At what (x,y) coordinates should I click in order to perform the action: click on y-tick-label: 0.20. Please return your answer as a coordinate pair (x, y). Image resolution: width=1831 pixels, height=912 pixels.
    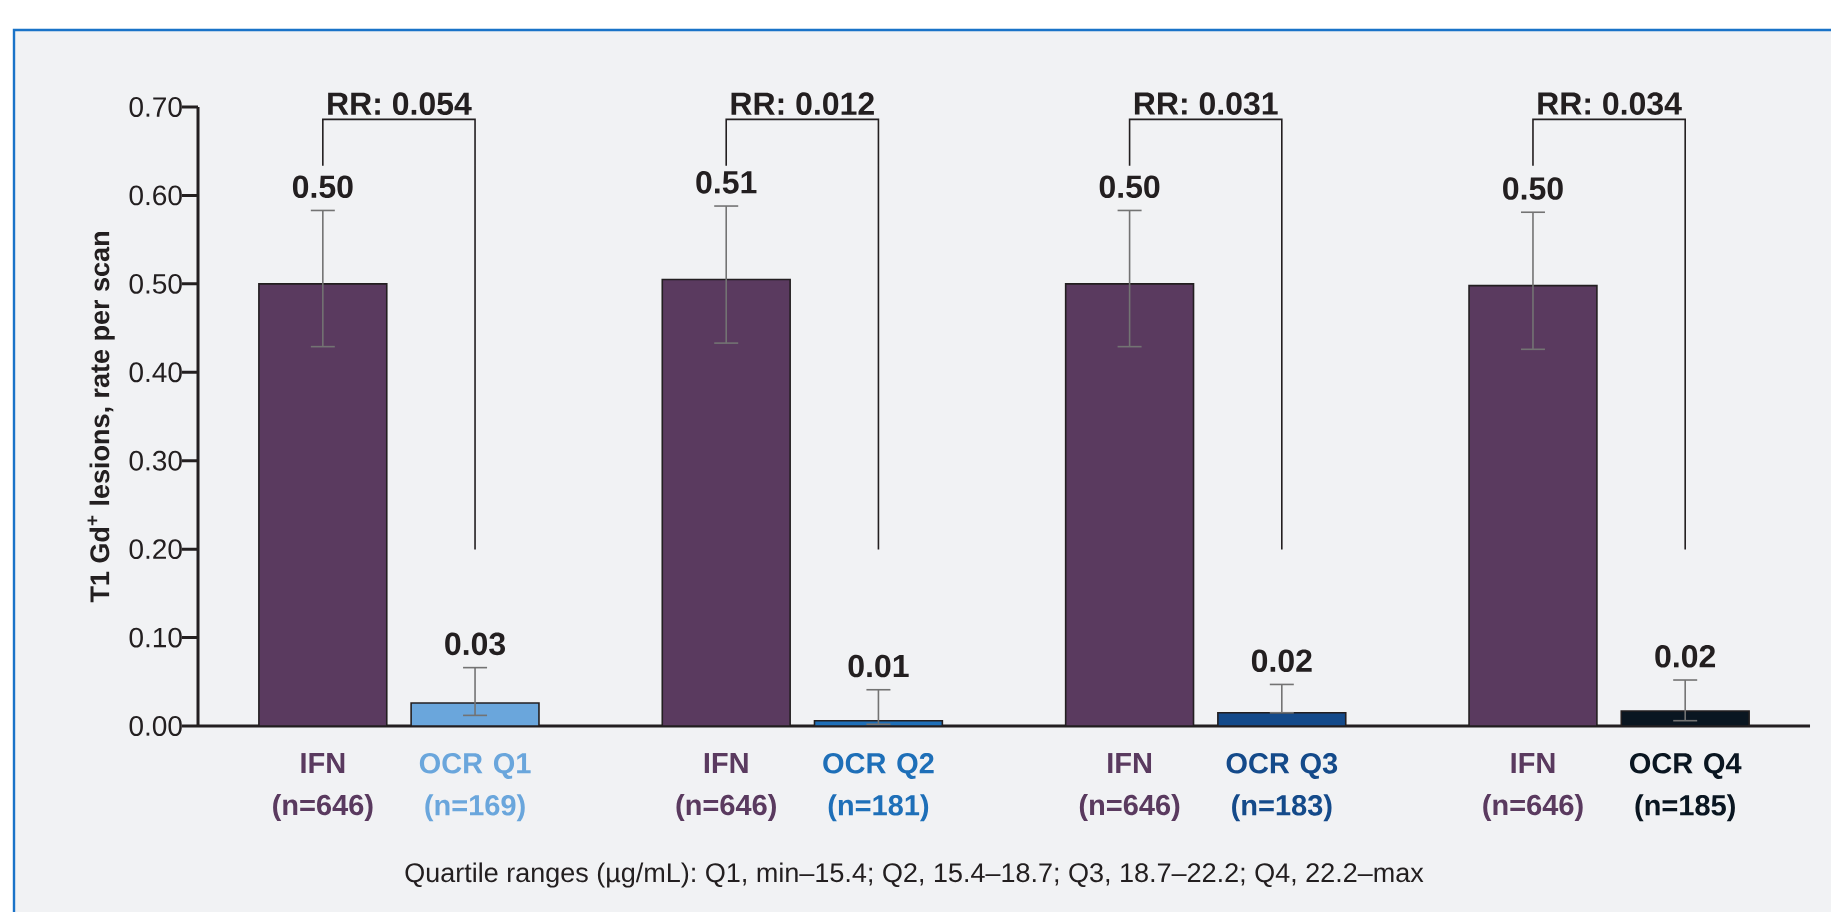
    Looking at the image, I should click on (155, 549).